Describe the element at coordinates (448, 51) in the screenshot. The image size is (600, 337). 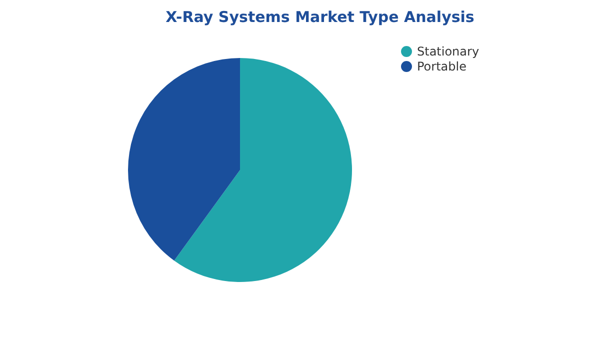
I see `legend-label: Stationary` at that location.